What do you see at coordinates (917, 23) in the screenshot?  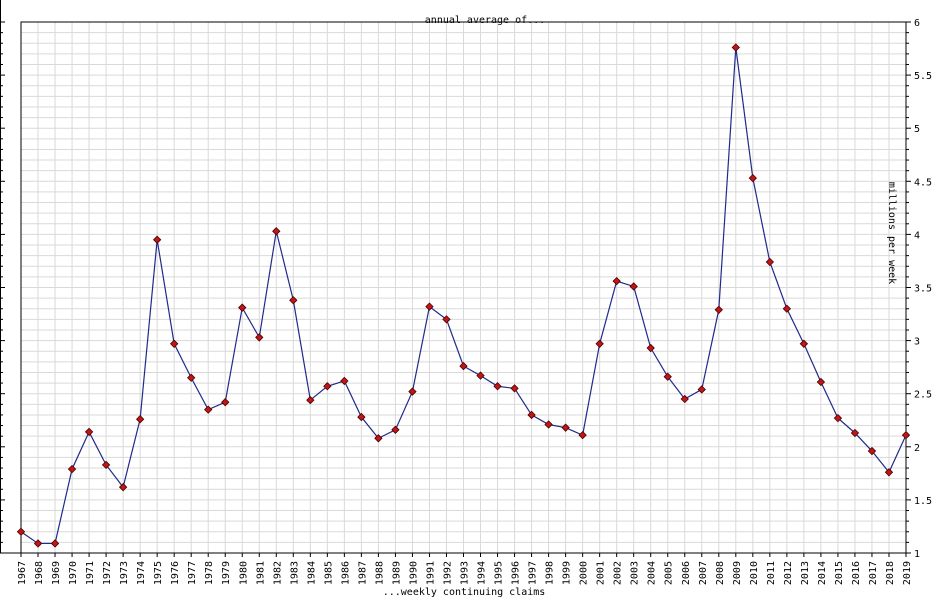 I see `y-tick-label: 6` at bounding box center [917, 23].